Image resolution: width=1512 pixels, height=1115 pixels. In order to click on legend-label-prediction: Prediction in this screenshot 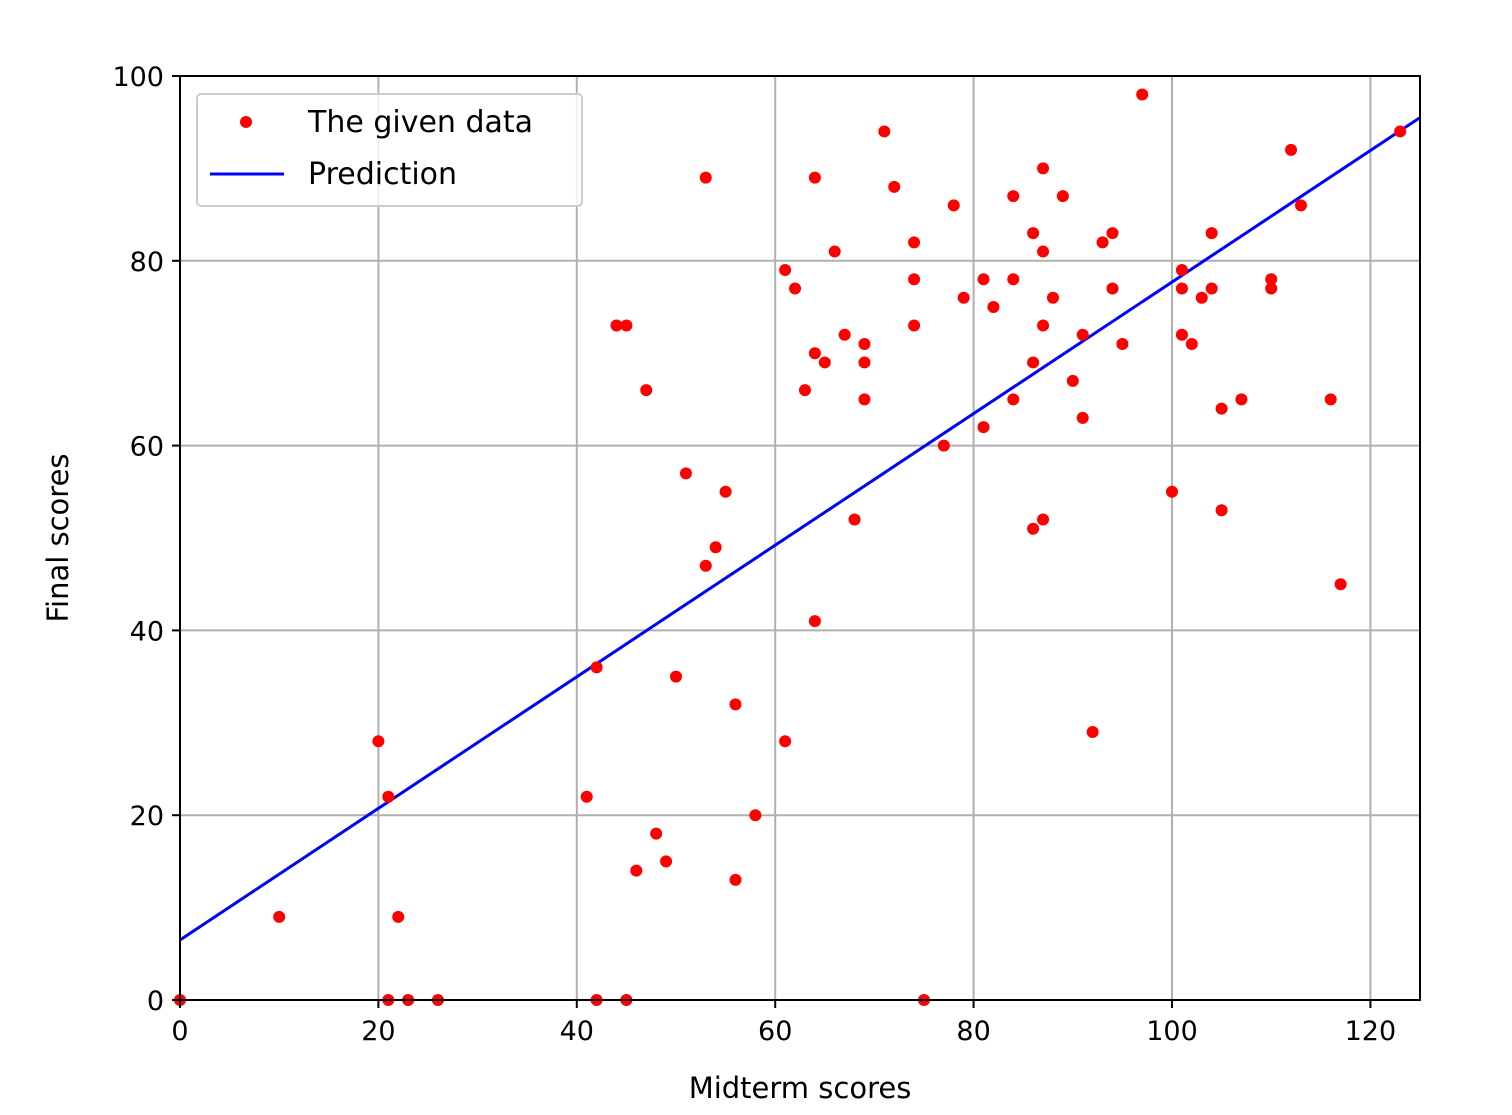, I will do `click(382, 174)`.